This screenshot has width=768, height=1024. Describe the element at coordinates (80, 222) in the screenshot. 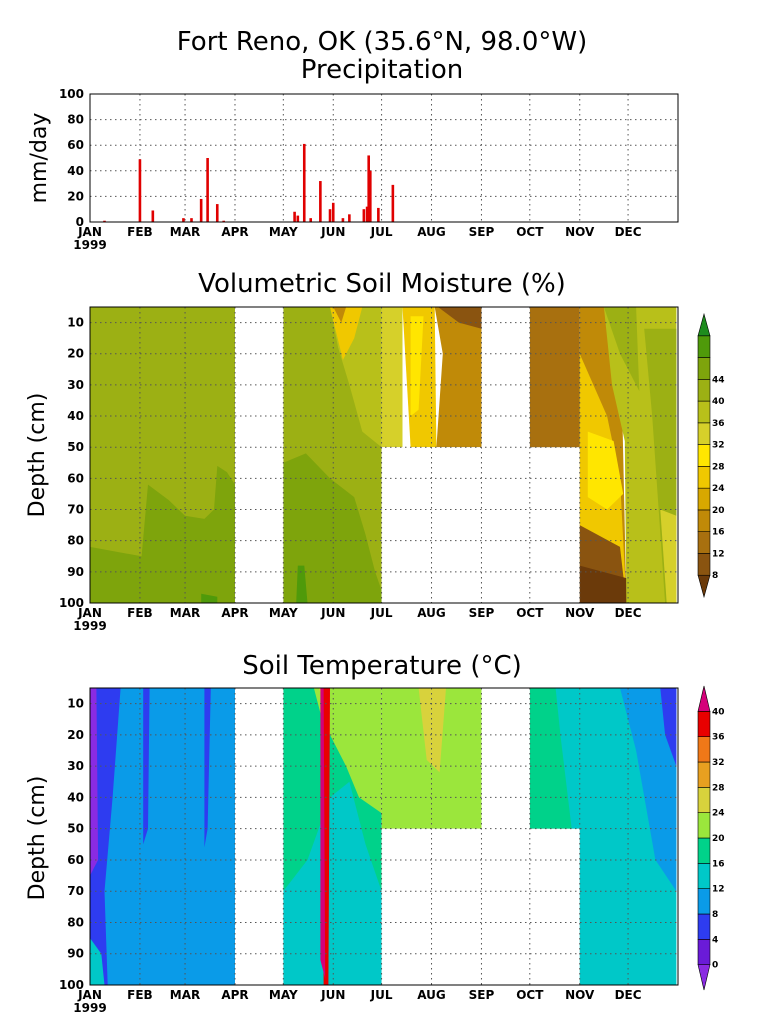

I see `precip-ytick: 0` at that location.